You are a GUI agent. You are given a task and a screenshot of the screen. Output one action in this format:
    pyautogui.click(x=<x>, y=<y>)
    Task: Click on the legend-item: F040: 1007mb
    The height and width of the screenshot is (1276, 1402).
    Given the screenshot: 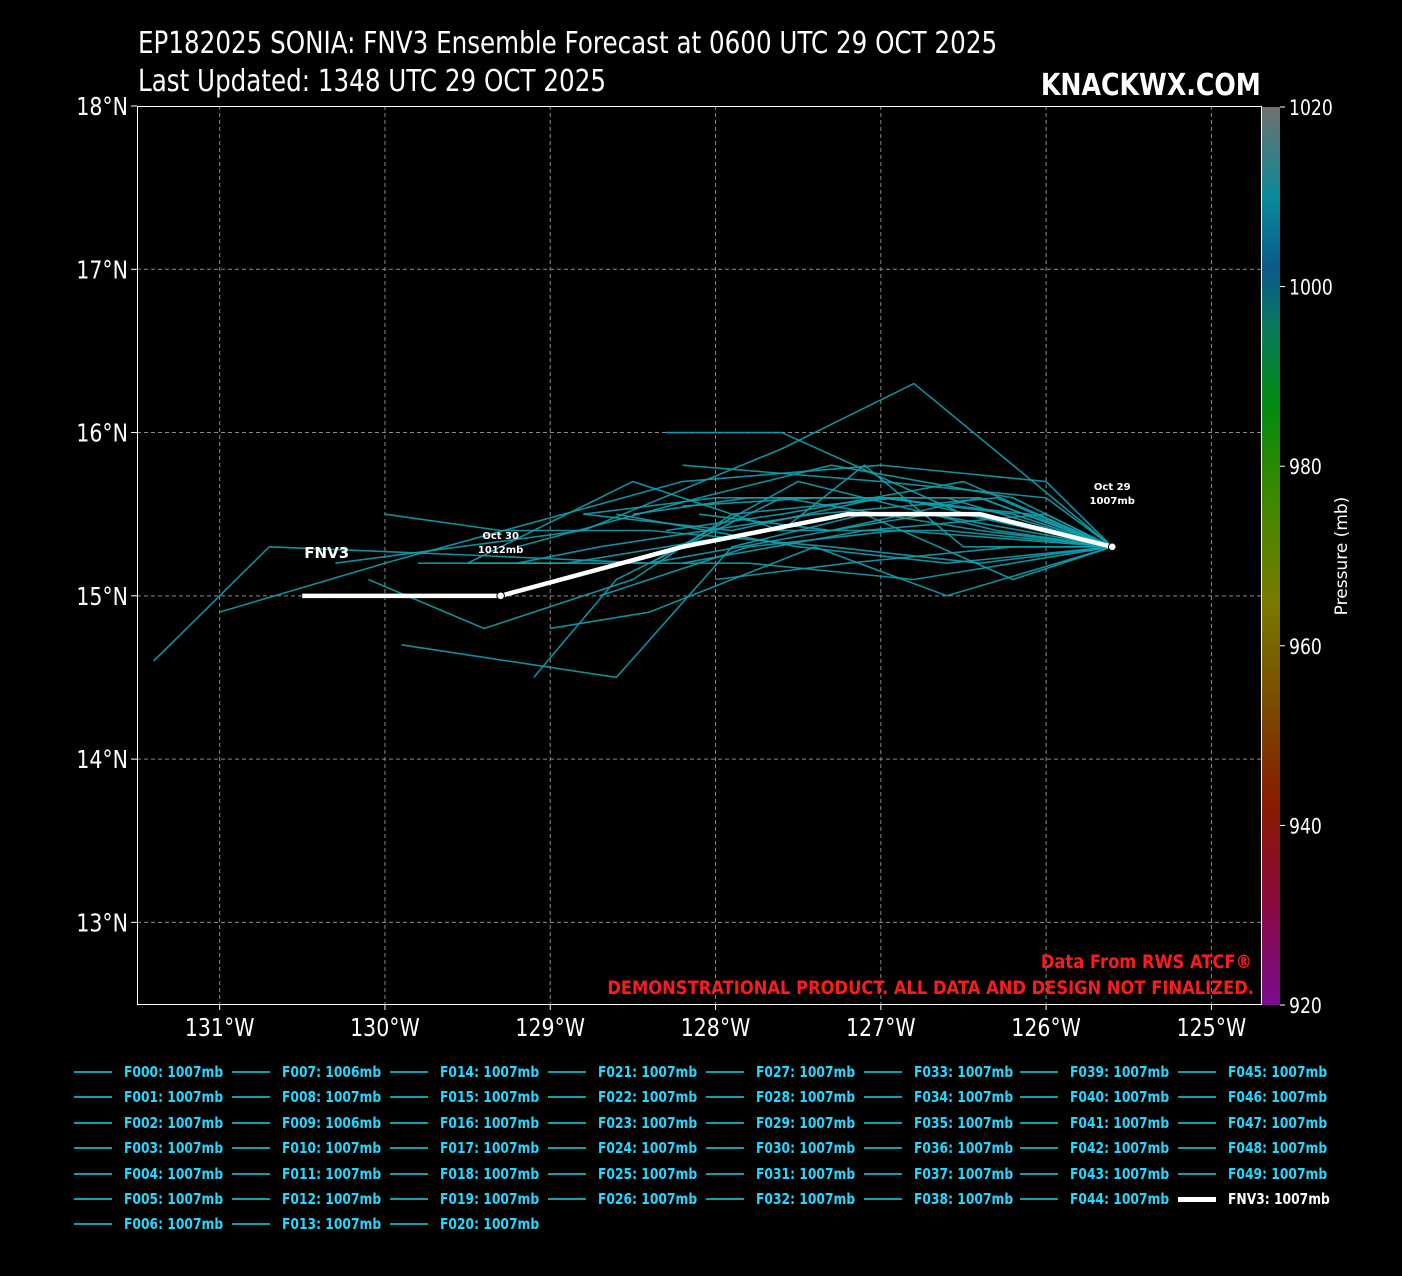 What is the action you would take?
    pyautogui.click(x=1105, y=1097)
    